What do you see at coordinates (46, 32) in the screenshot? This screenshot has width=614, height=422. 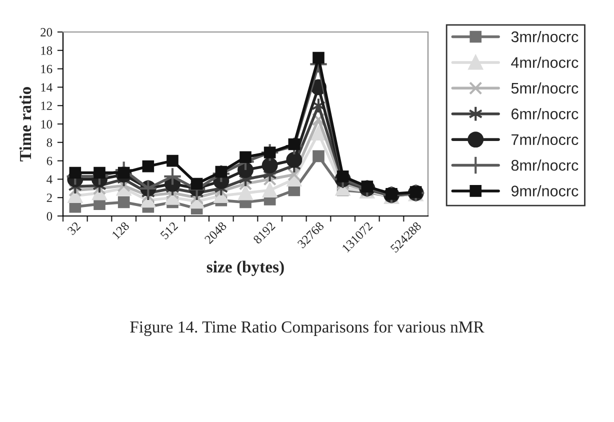 I see `y-tick-label: 20` at bounding box center [46, 32].